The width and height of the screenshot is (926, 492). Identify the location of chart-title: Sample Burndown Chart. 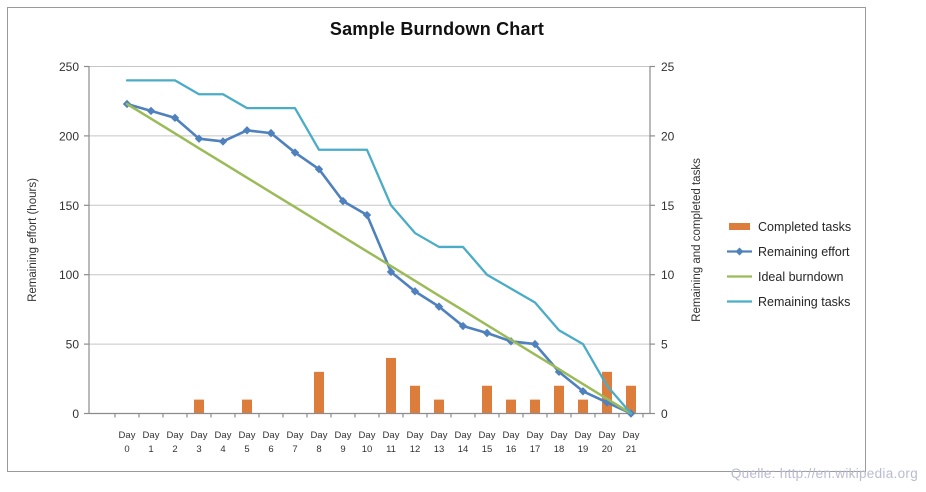
(437, 29).